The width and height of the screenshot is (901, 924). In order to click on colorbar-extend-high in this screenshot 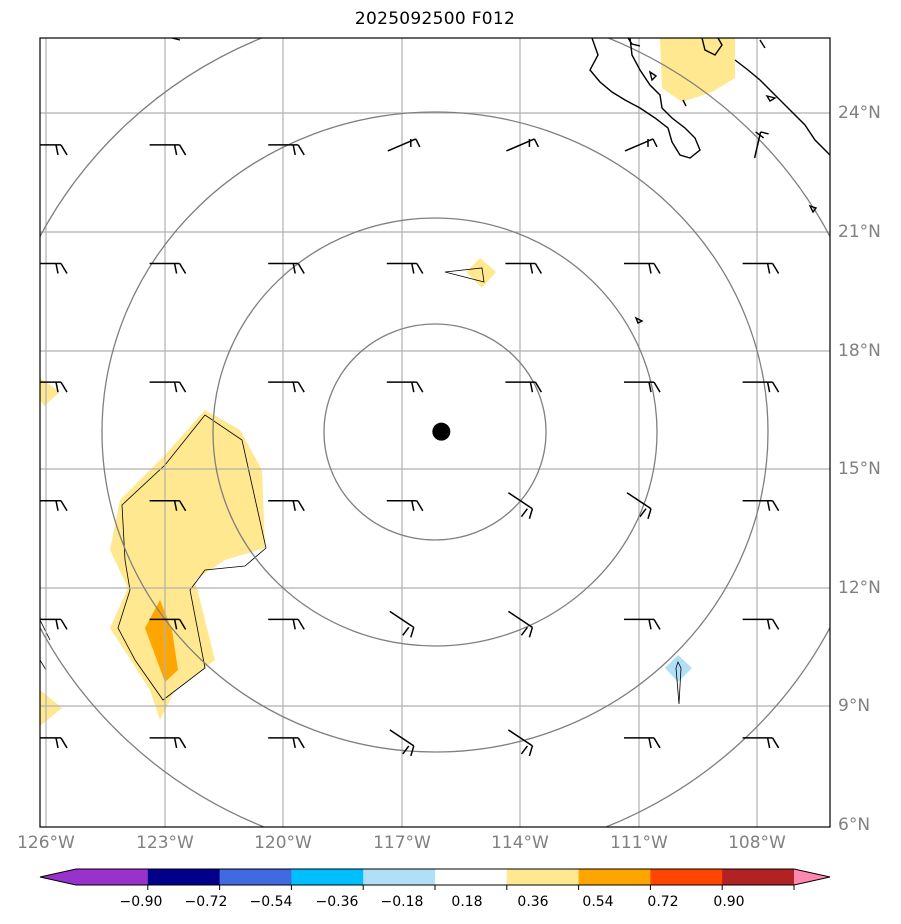, I will do `click(812, 877)`.